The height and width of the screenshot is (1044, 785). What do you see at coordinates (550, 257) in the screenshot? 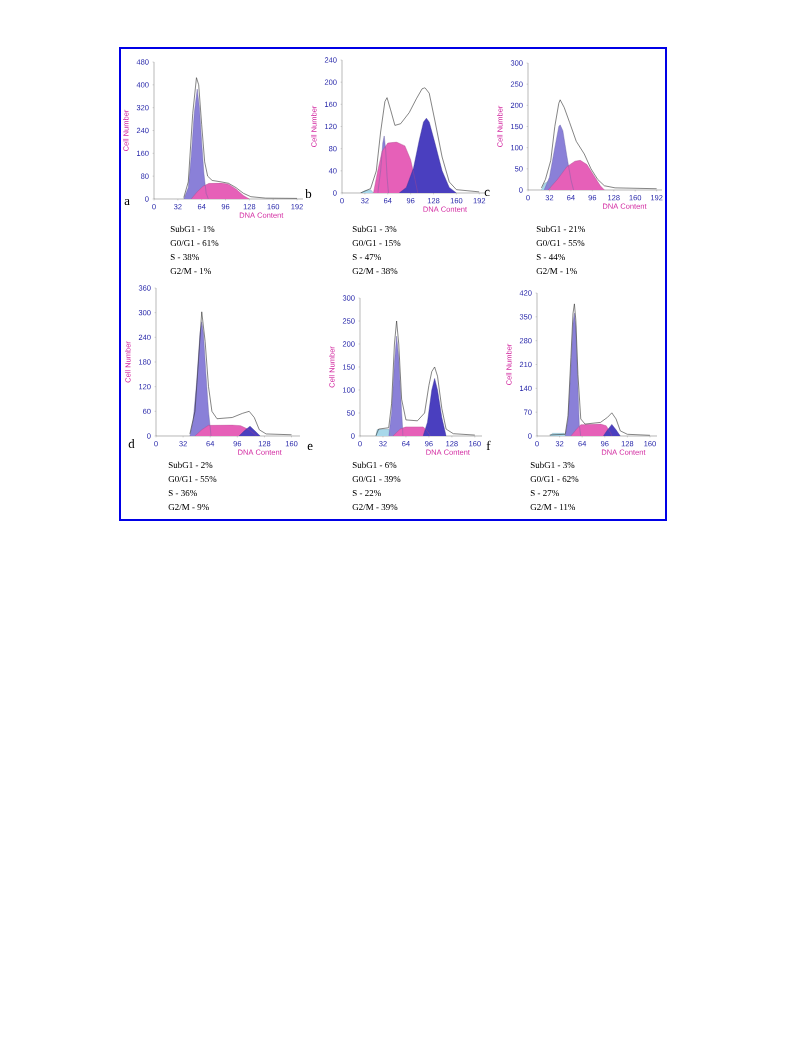
I see `text: S - 44%` at bounding box center [550, 257].